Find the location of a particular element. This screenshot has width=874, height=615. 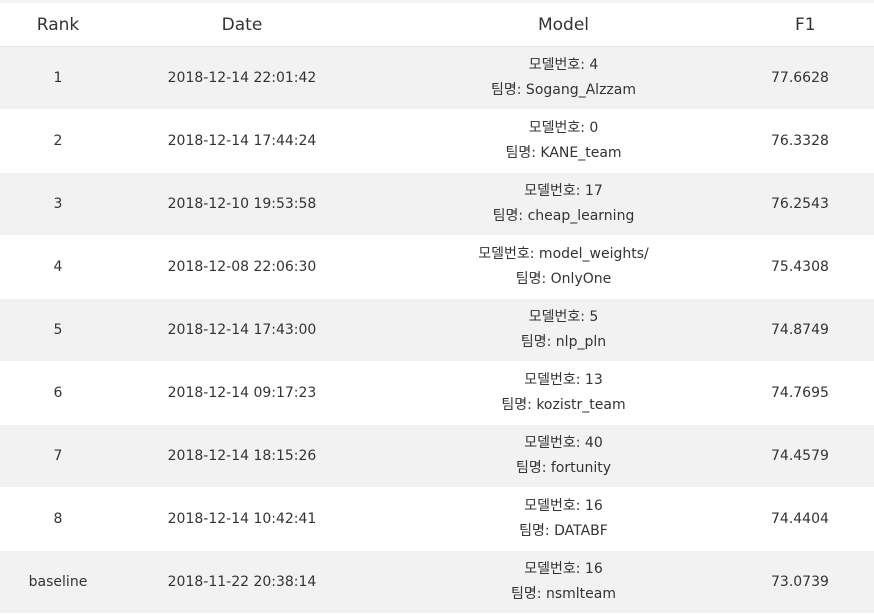

model-number: 모델번호: 40 is located at coordinates (563, 443).